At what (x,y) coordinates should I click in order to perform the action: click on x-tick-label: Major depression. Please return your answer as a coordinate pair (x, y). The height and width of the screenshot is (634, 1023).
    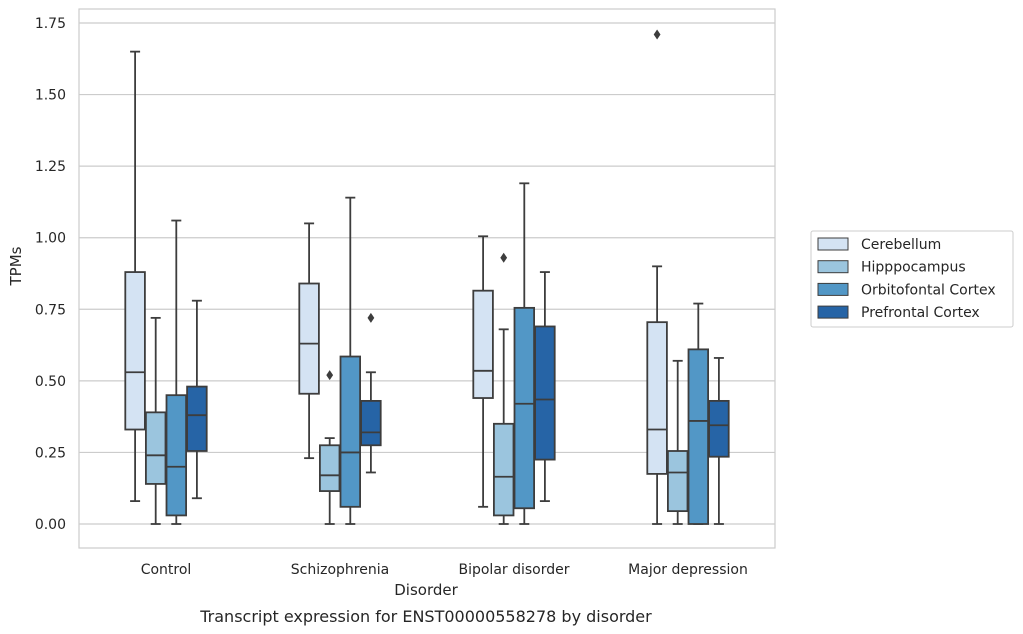
    Looking at the image, I should click on (688, 570).